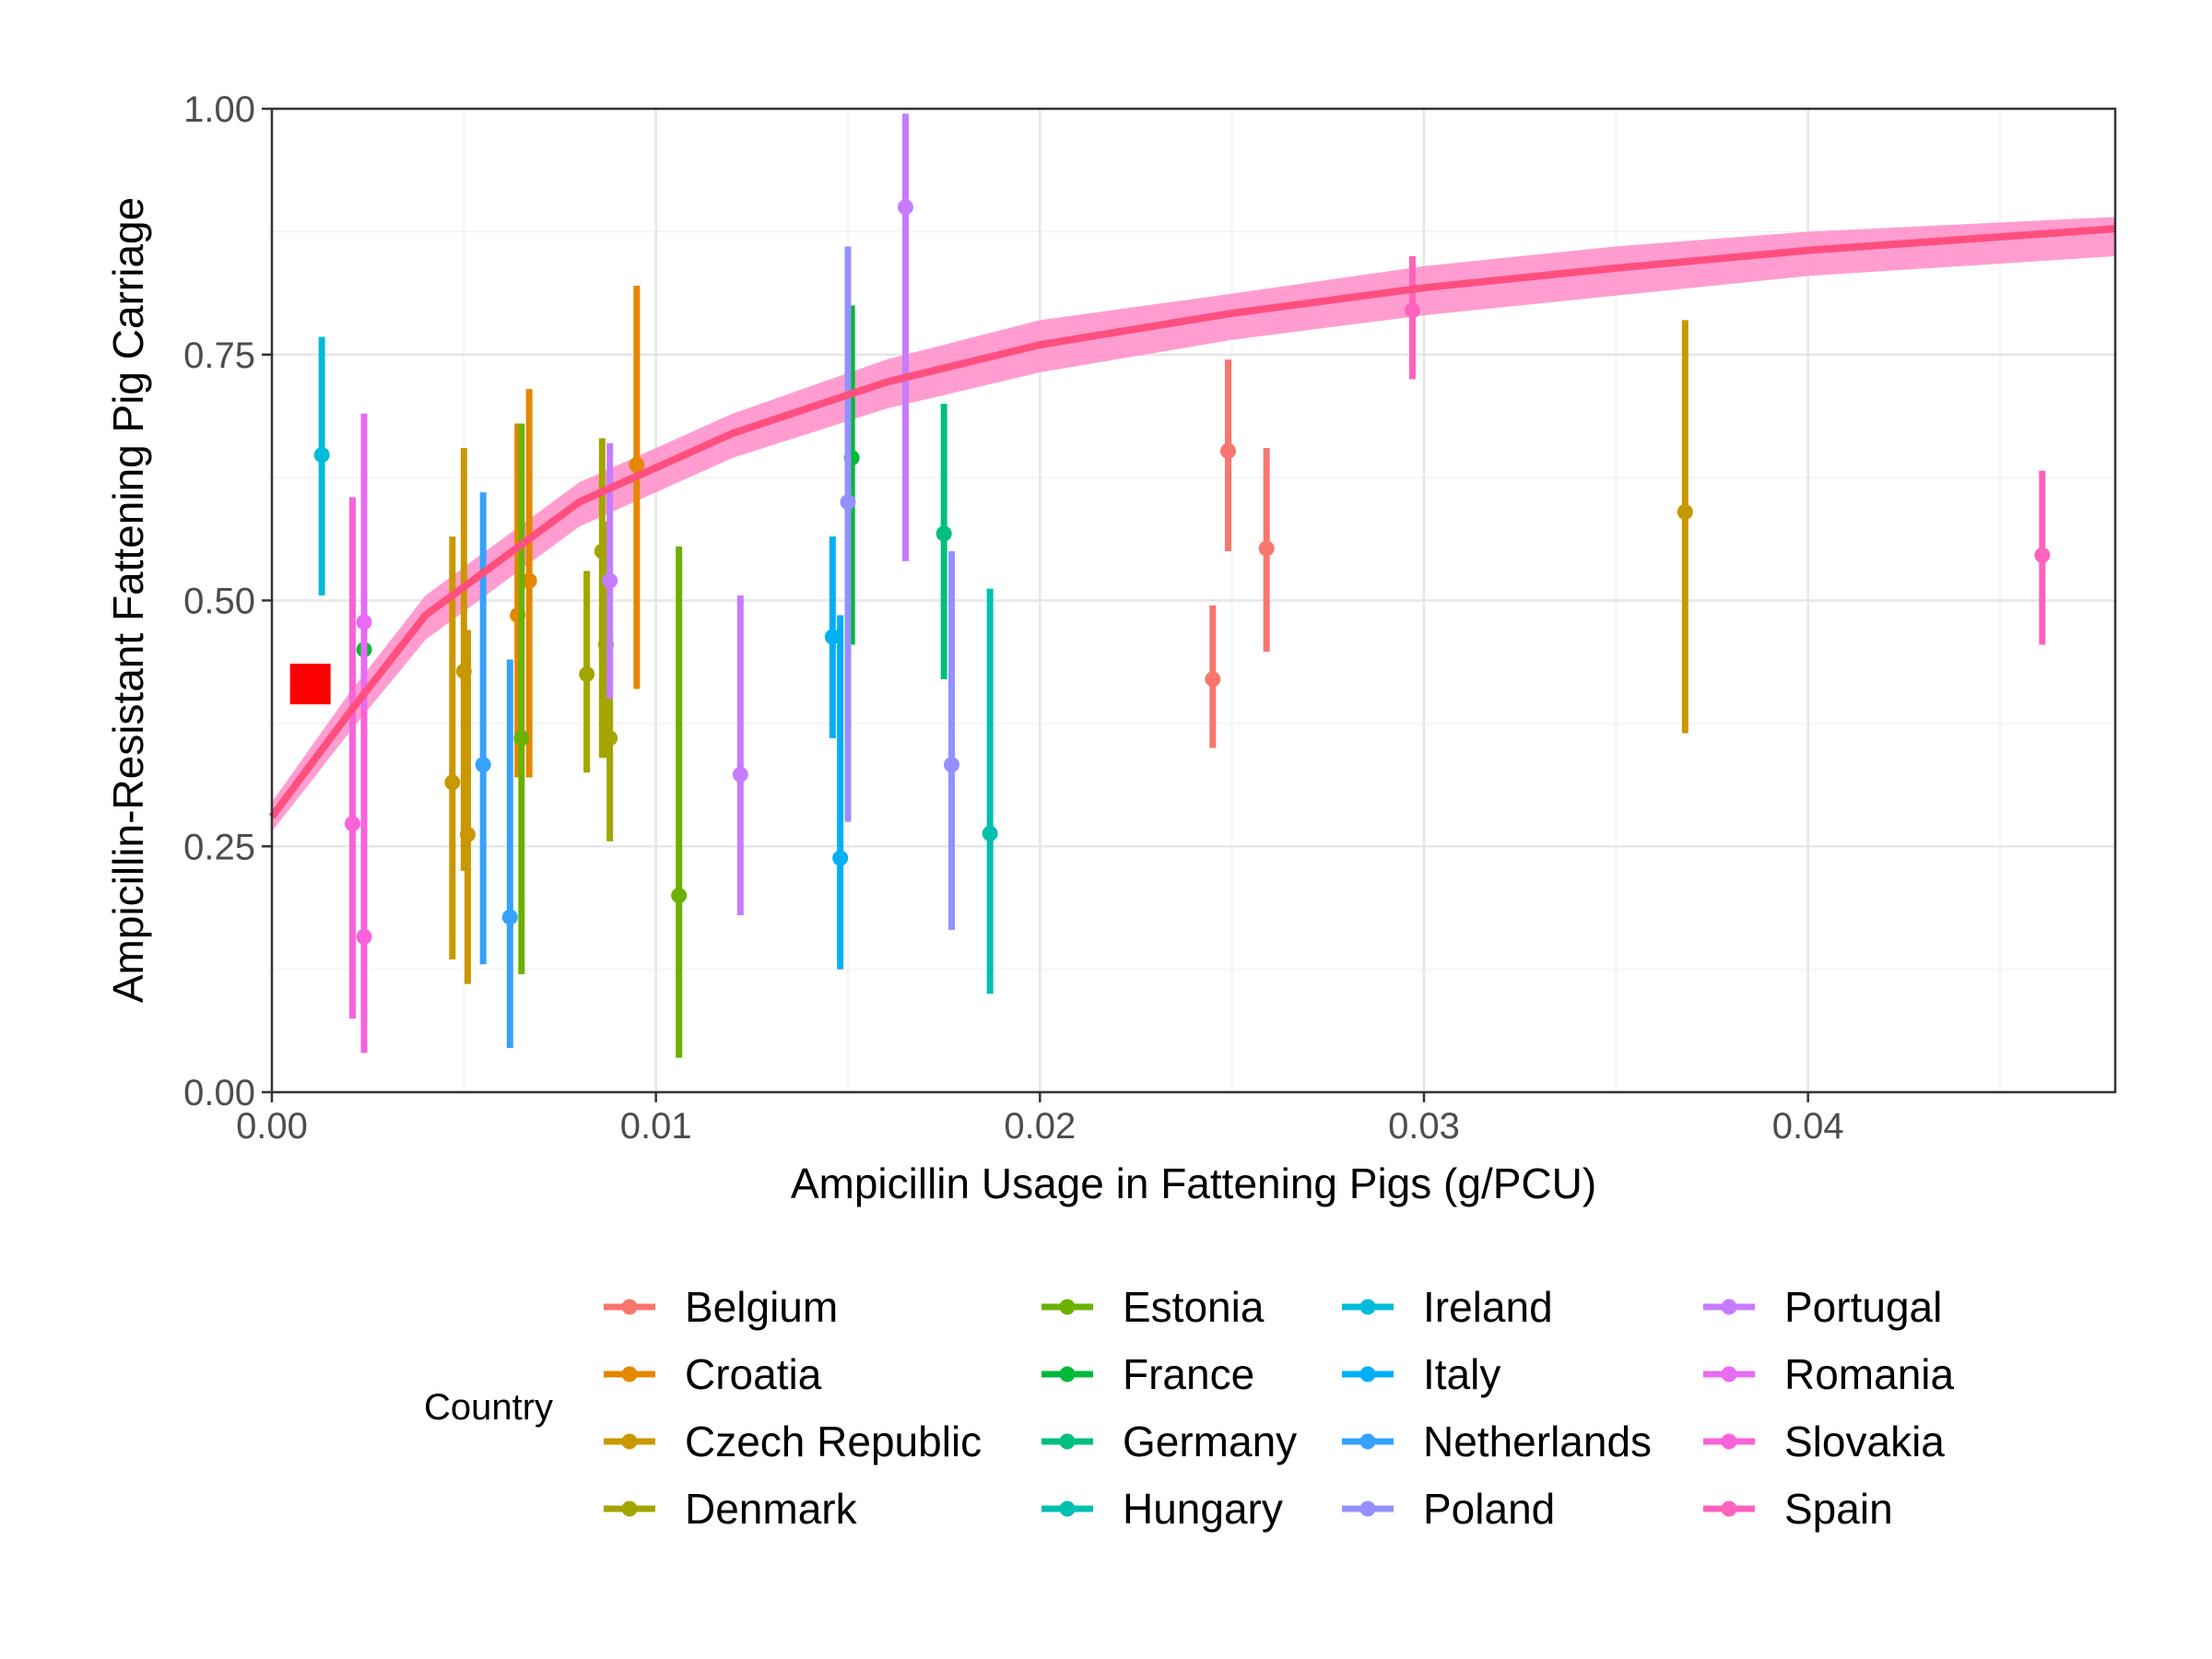  Describe the element at coordinates (761, 1307) in the screenshot. I see `legend-label: Belgium` at that location.